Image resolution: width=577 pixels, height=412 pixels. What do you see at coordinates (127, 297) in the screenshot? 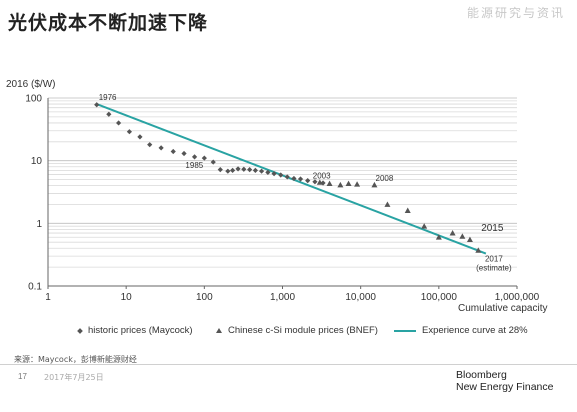
I see `x-tick-label: 10` at bounding box center [127, 297].